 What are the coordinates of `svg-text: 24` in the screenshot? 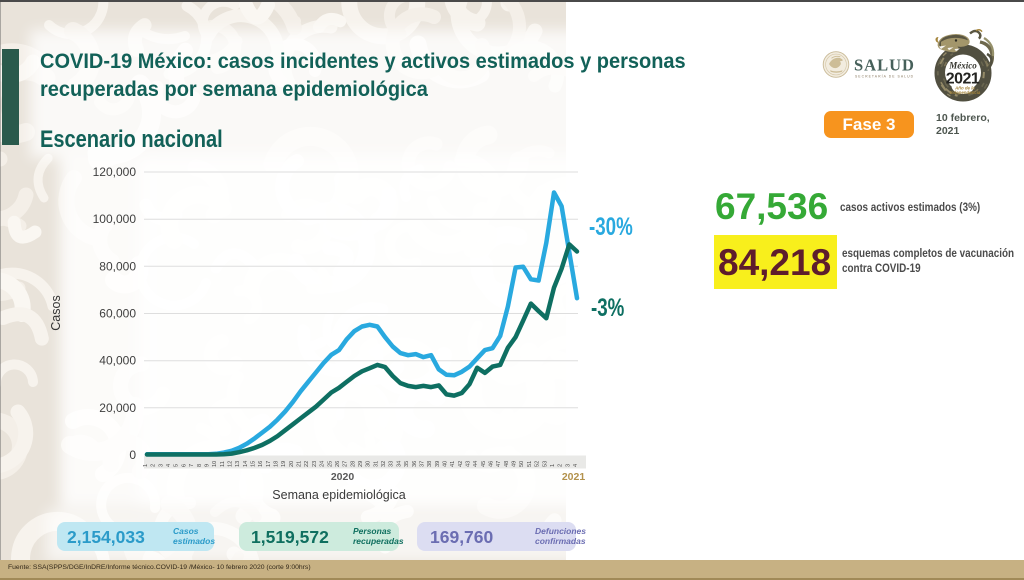 It's located at (323, 464).